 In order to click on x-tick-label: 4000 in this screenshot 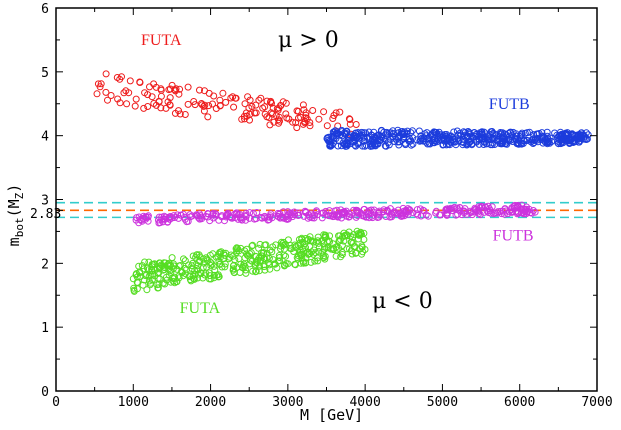, I will do `click(364, 402)`.